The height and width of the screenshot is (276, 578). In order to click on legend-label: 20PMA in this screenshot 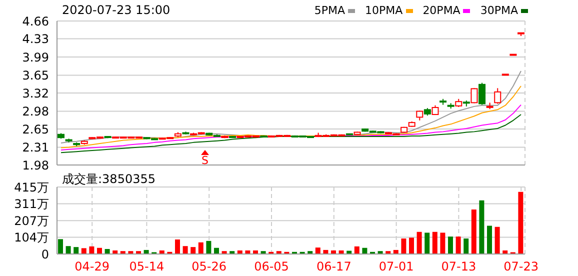, I will do `click(441, 10)`.